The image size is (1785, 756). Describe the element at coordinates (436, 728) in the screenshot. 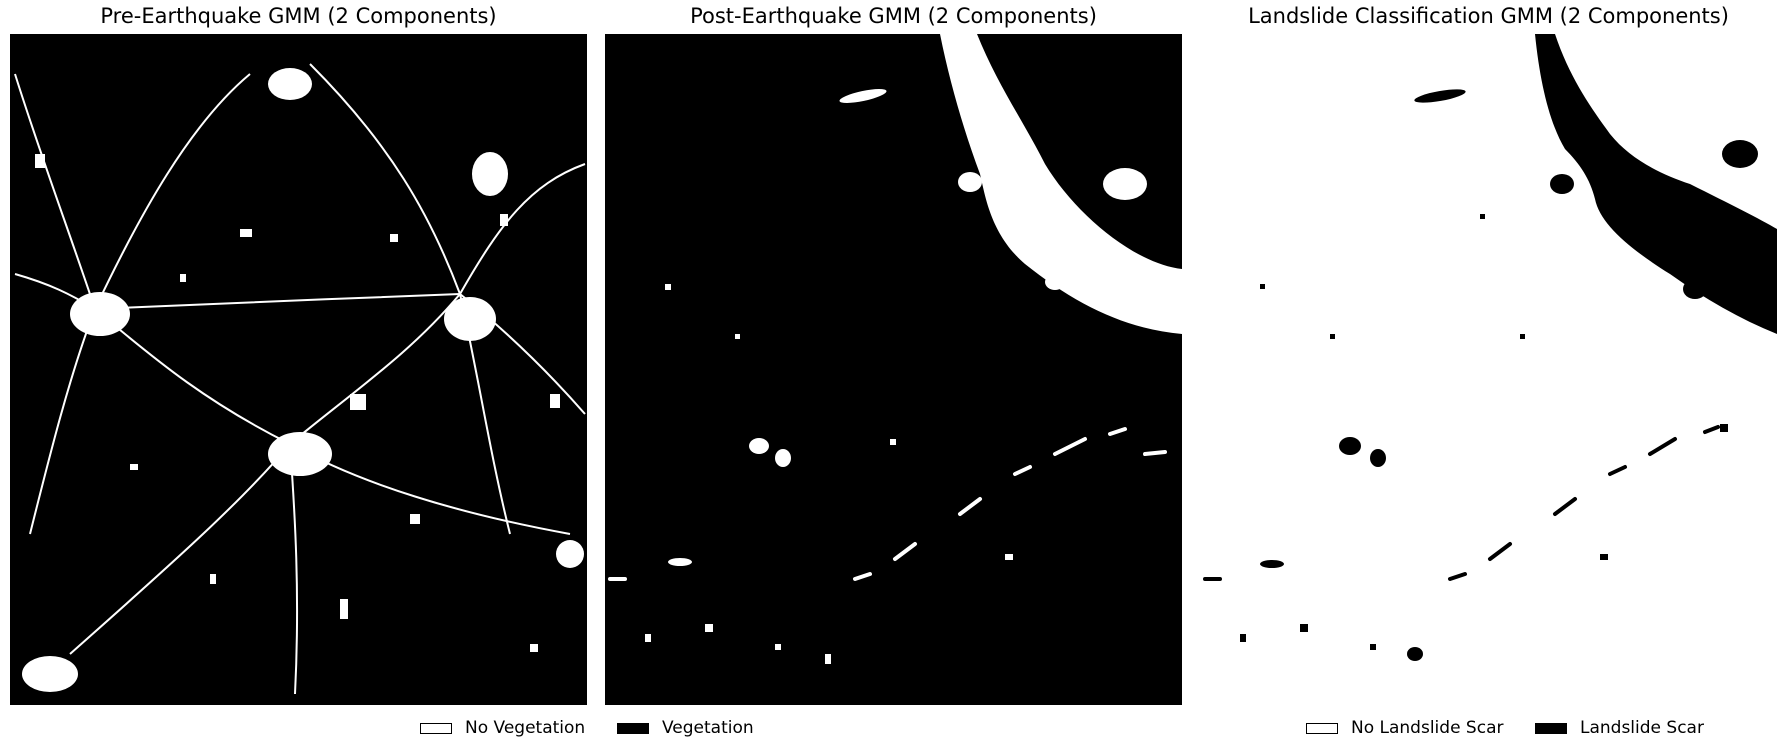

I see `legend-swatch-no-vegetation` at that location.